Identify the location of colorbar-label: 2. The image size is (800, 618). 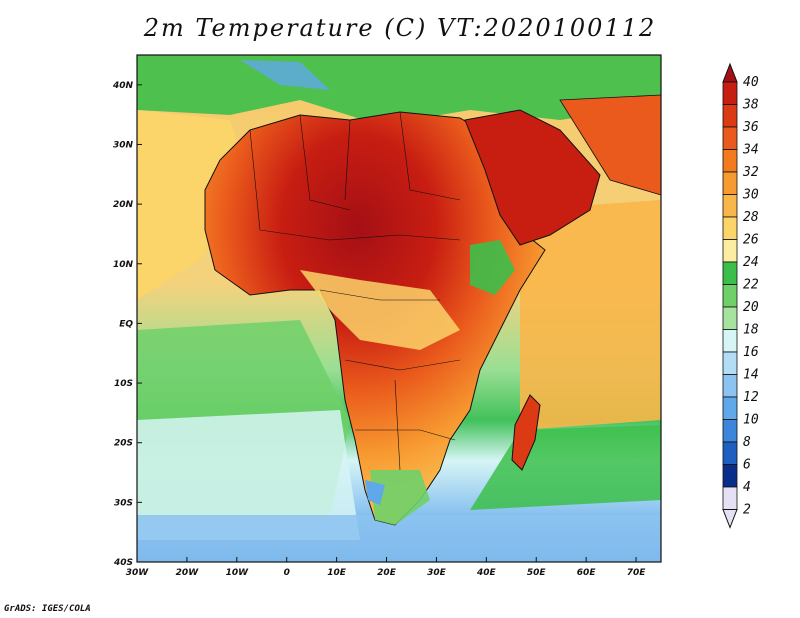
(747, 510).